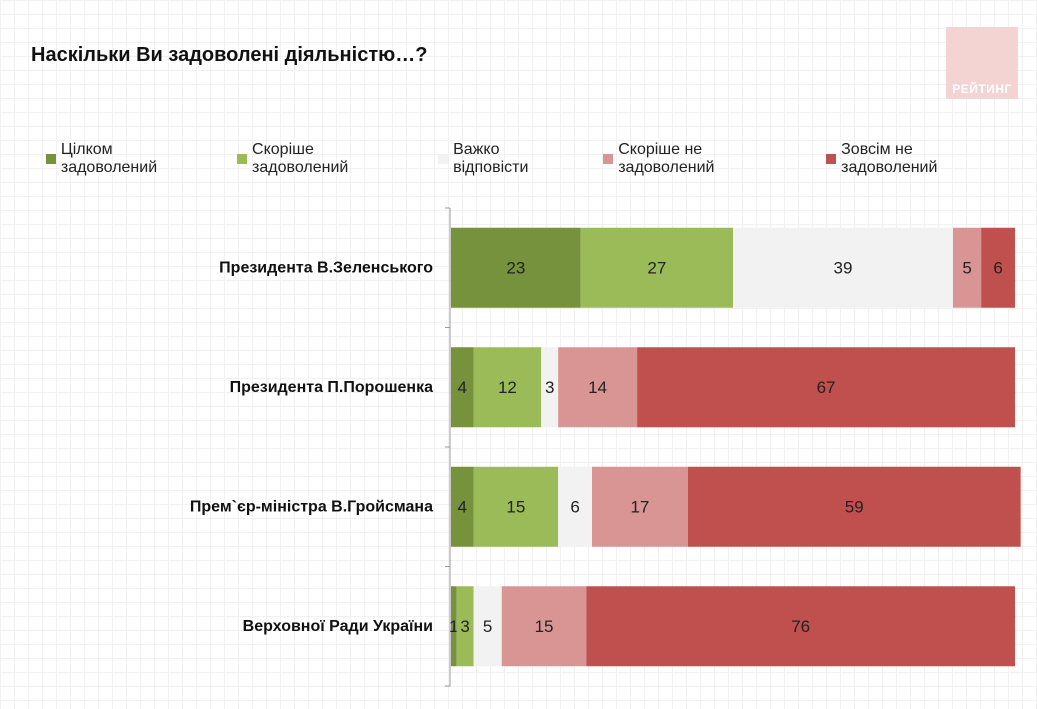 The image size is (1037, 709). I want to click on category-label: Прем`єр-міністра В.Гройсмана, so click(311, 506).